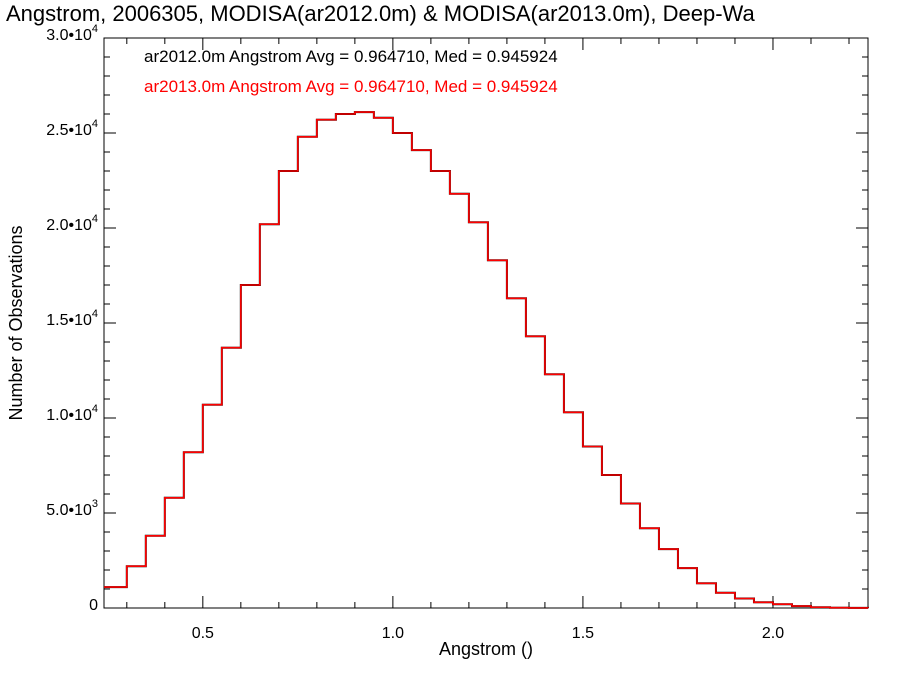  Describe the element at coordinates (72, 128) in the screenshot. I see `y-tick-label: 2.5•104` at that location.